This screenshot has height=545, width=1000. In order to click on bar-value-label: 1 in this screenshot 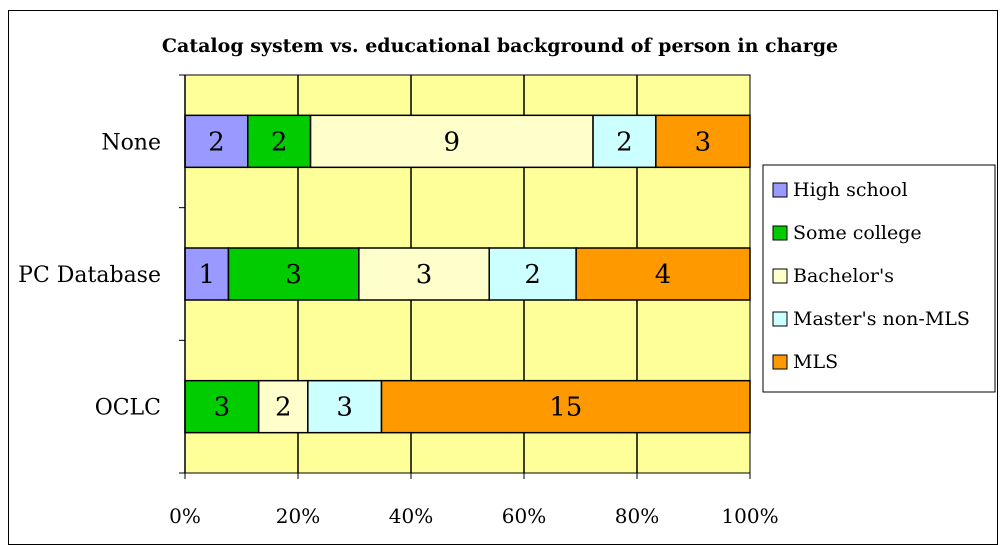, I will do `click(206, 275)`.